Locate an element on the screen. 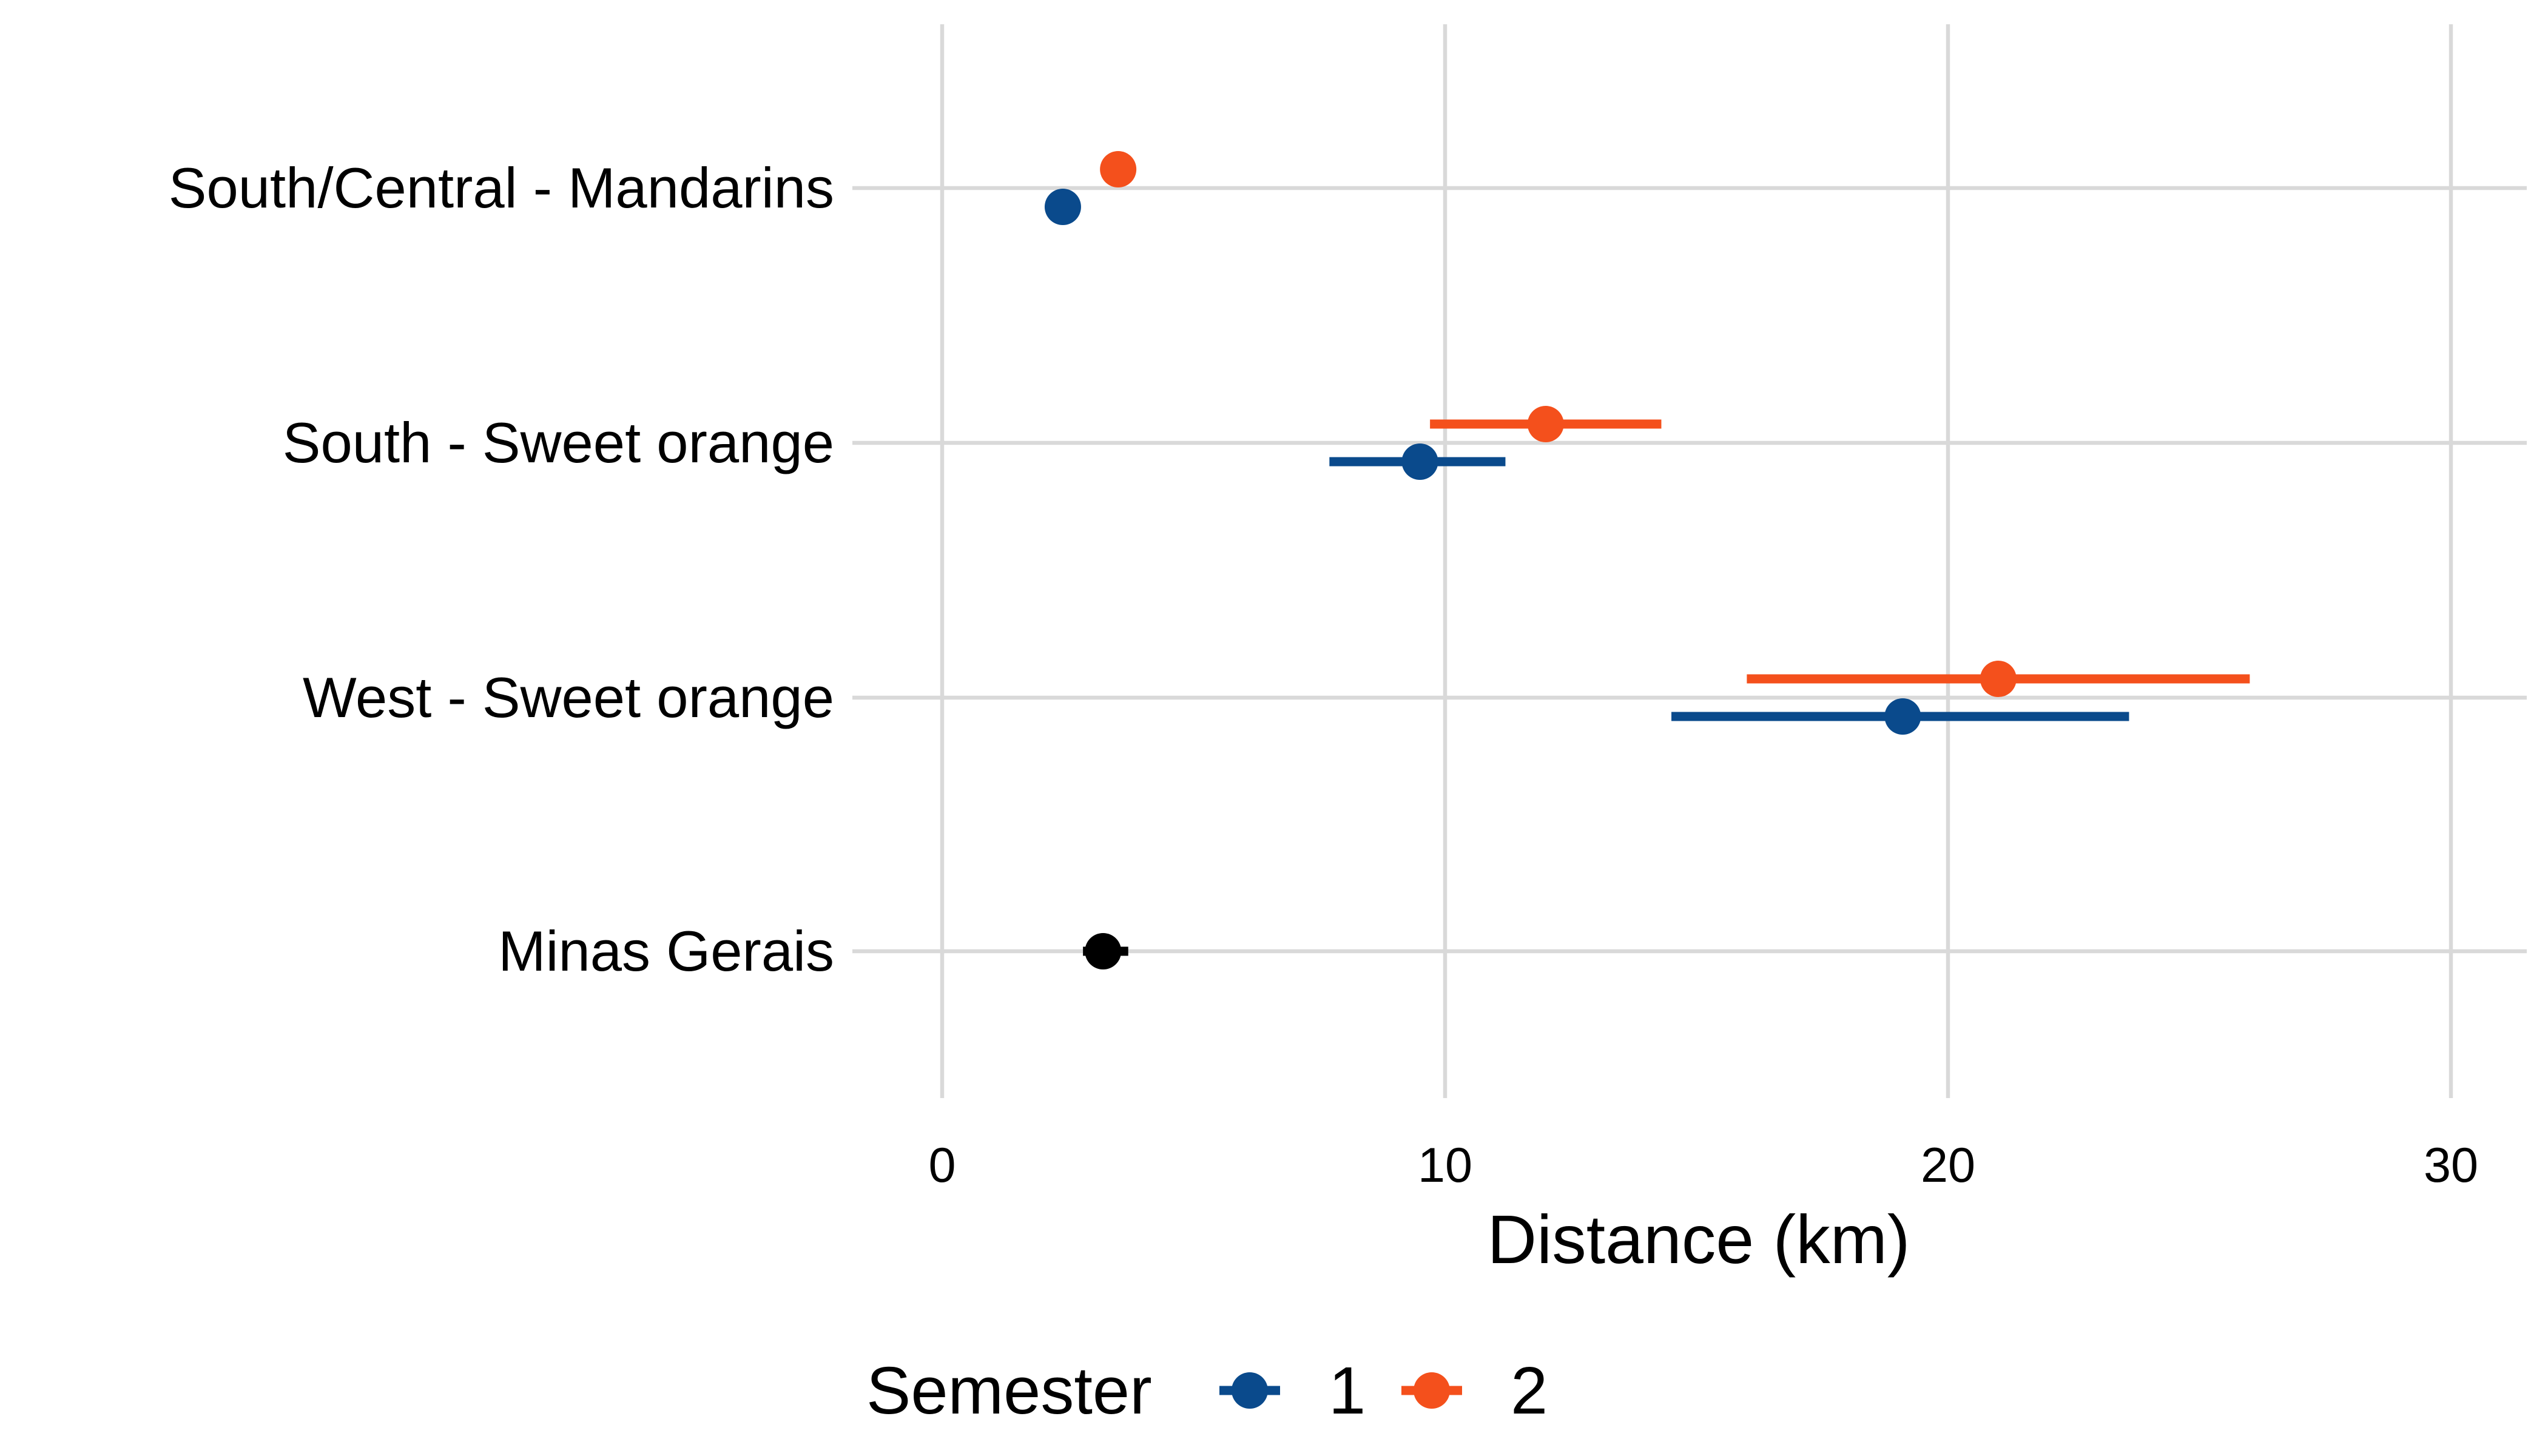 This screenshot has height=1456, width=2548. y-tick-label: South/Central - Mandarins is located at coordinates (501, 188).